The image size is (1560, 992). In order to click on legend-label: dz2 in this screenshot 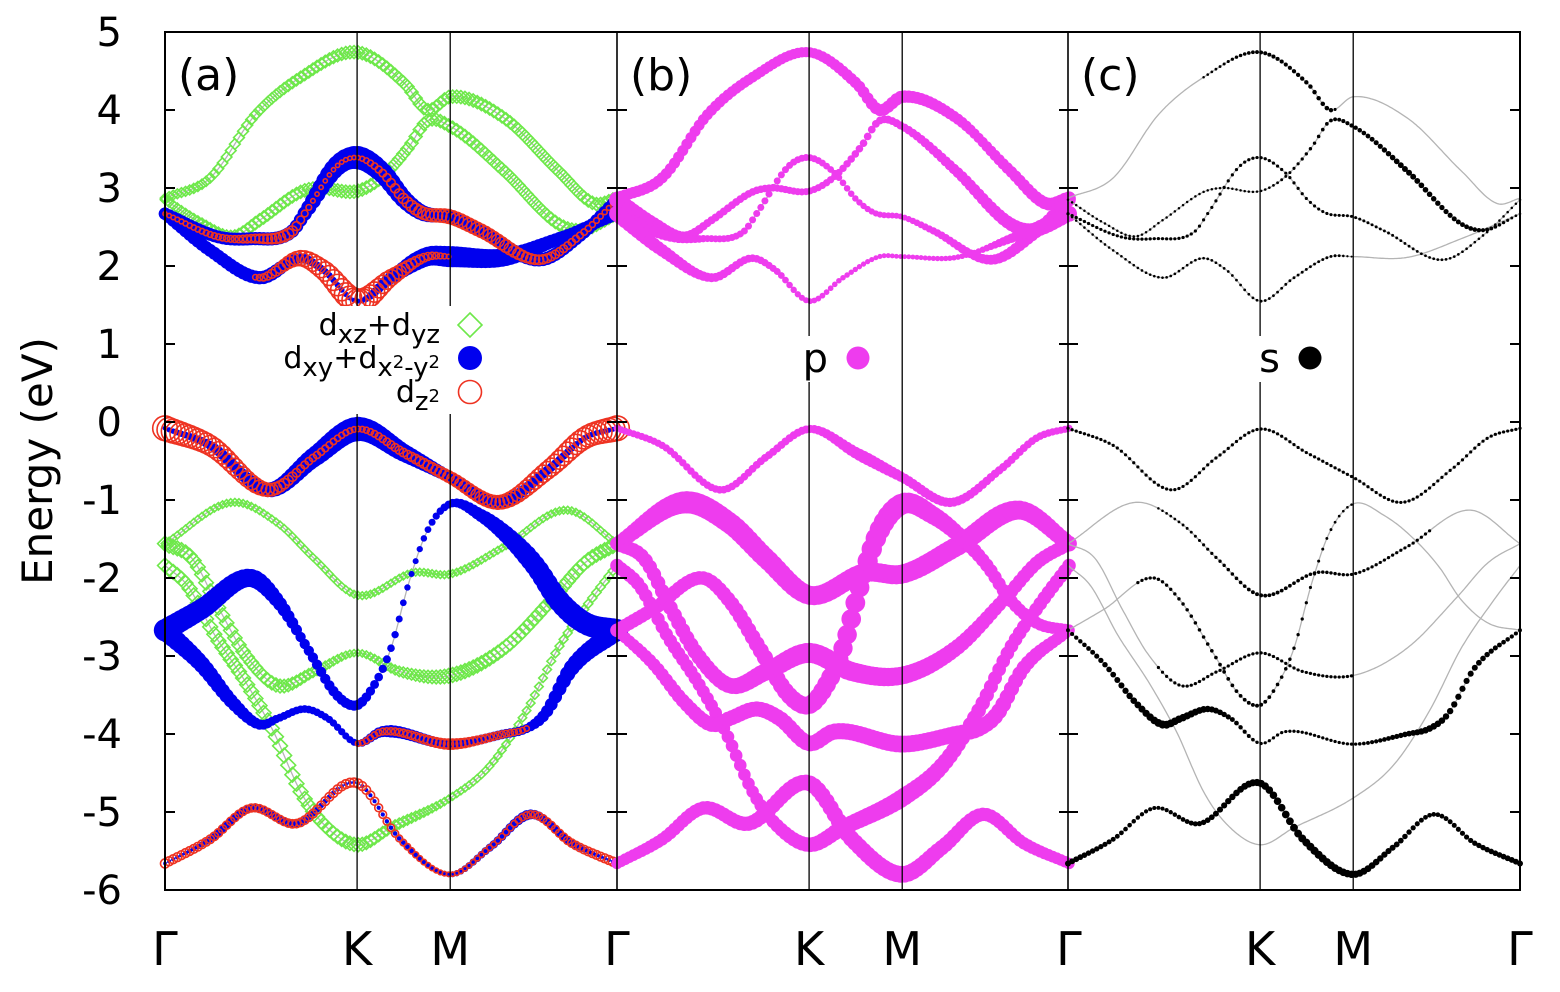, I will do `click(418, 396)`.